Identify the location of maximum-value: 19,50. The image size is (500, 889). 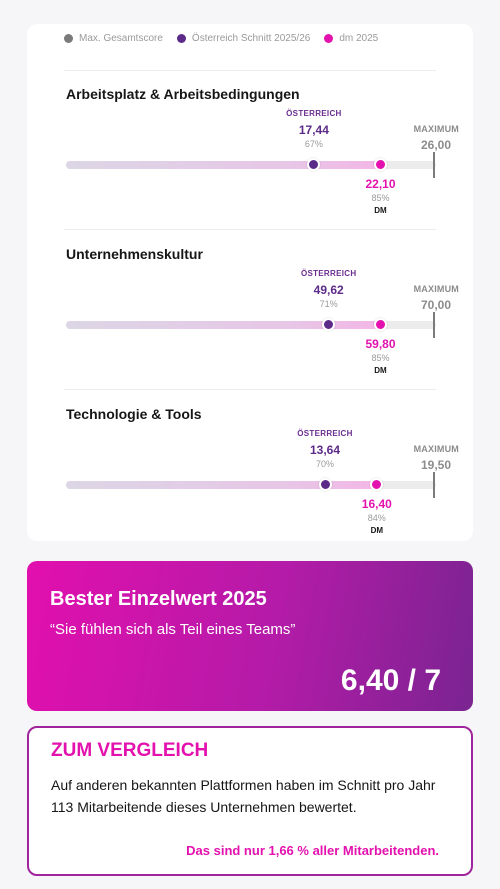
(435, 465).